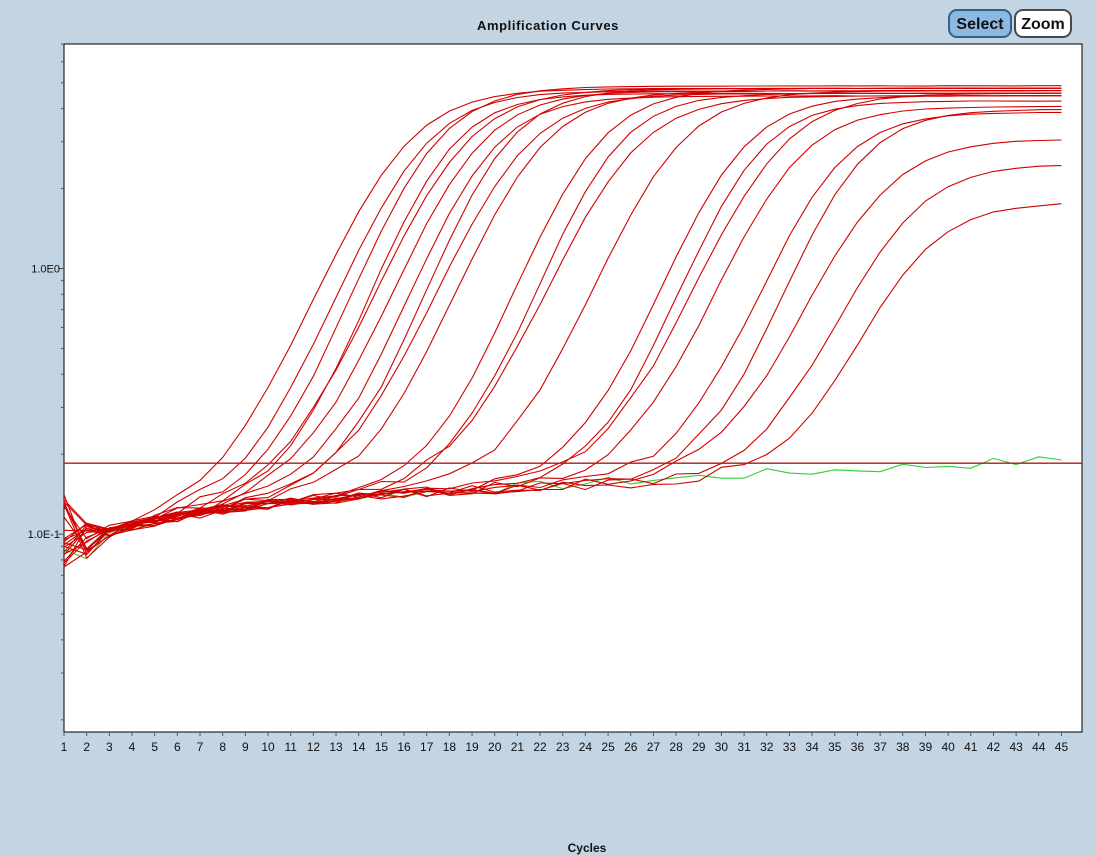  I want to click on x-tick-label: 9, so click(245, 747).